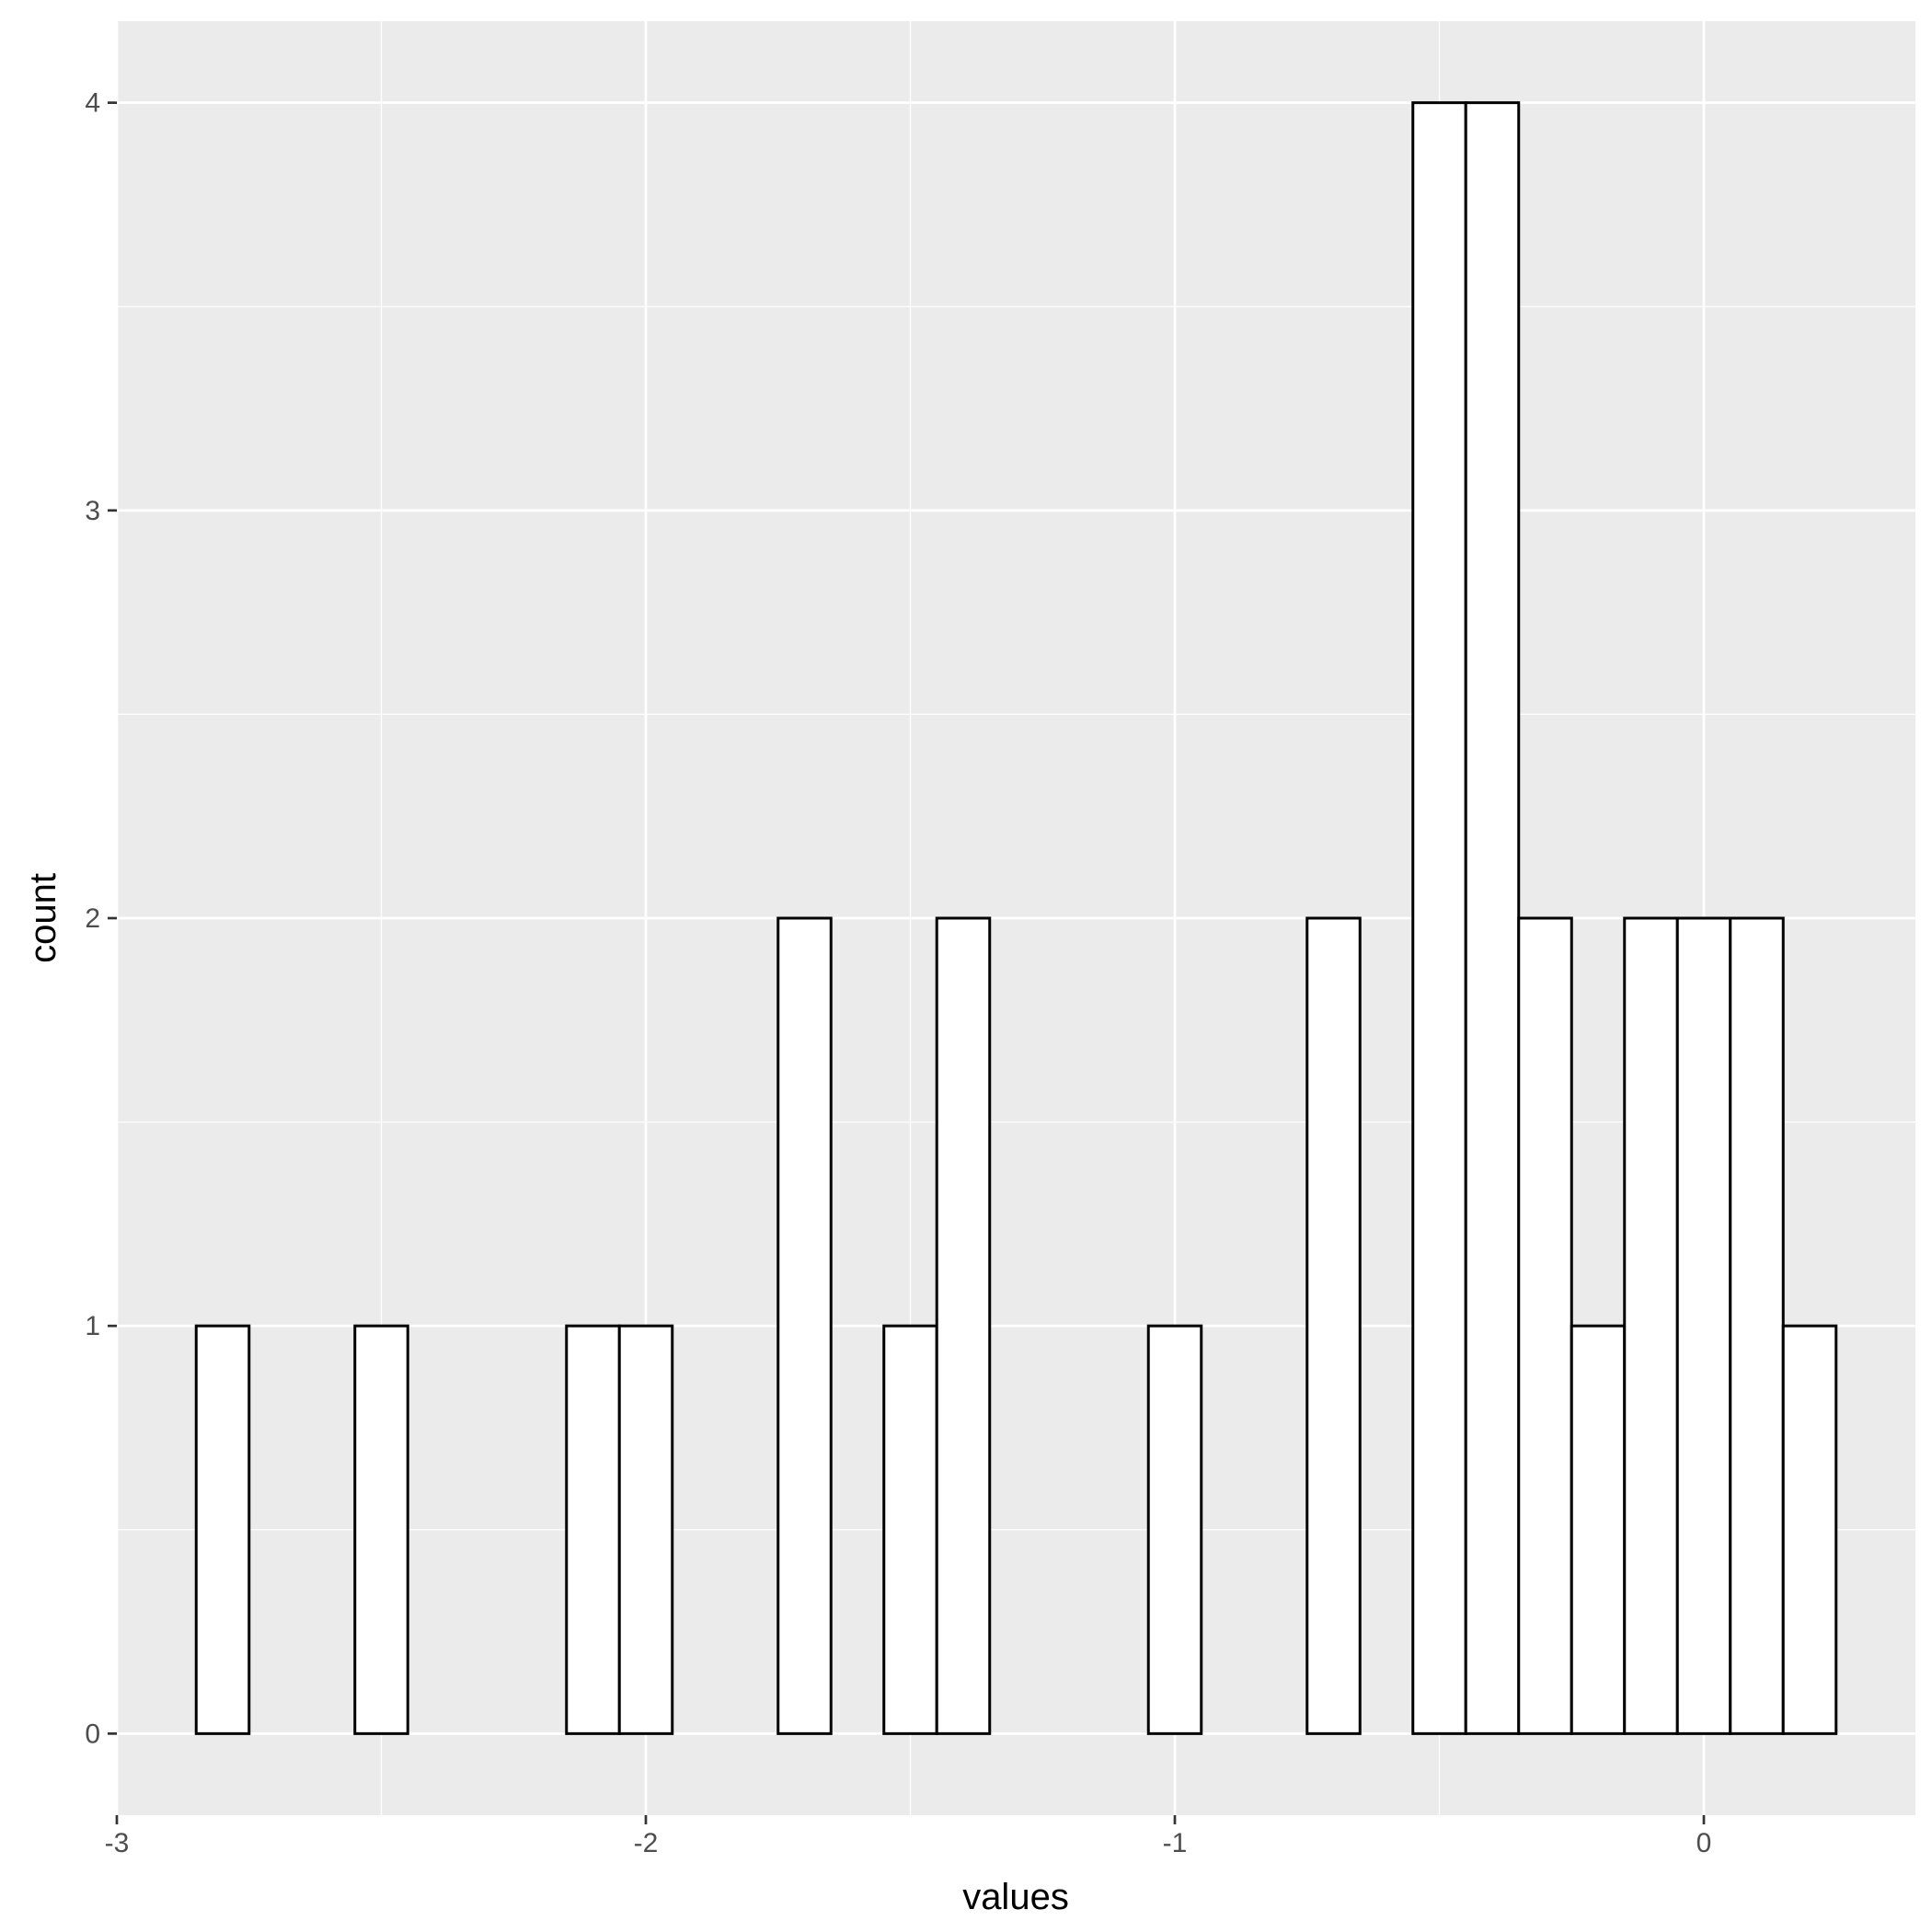  I want to click on x-axis: -3 -2 -1 0, so click(908, 1836).